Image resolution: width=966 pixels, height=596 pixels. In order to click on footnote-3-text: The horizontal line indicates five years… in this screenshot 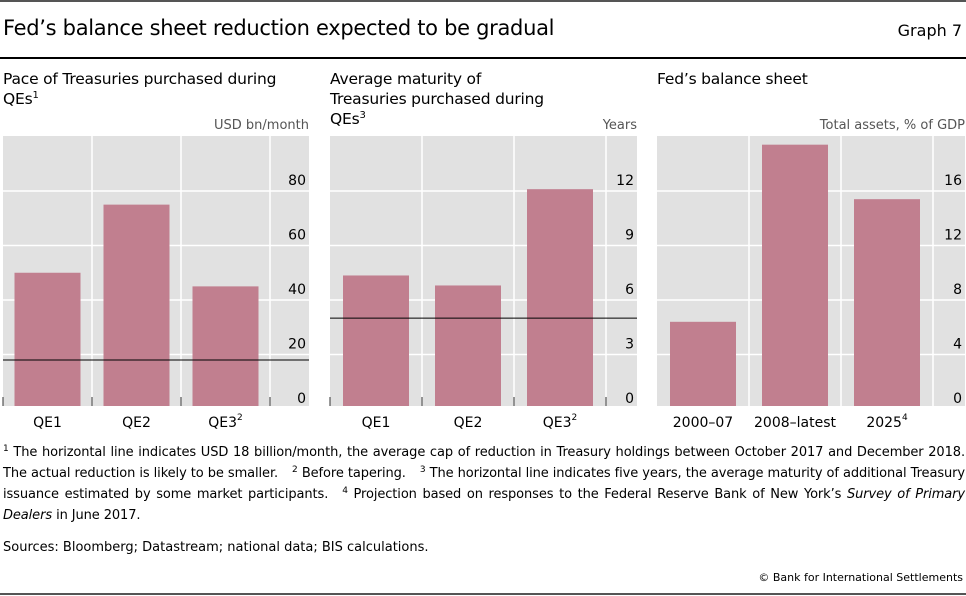, I will do `click(484, 484)`.